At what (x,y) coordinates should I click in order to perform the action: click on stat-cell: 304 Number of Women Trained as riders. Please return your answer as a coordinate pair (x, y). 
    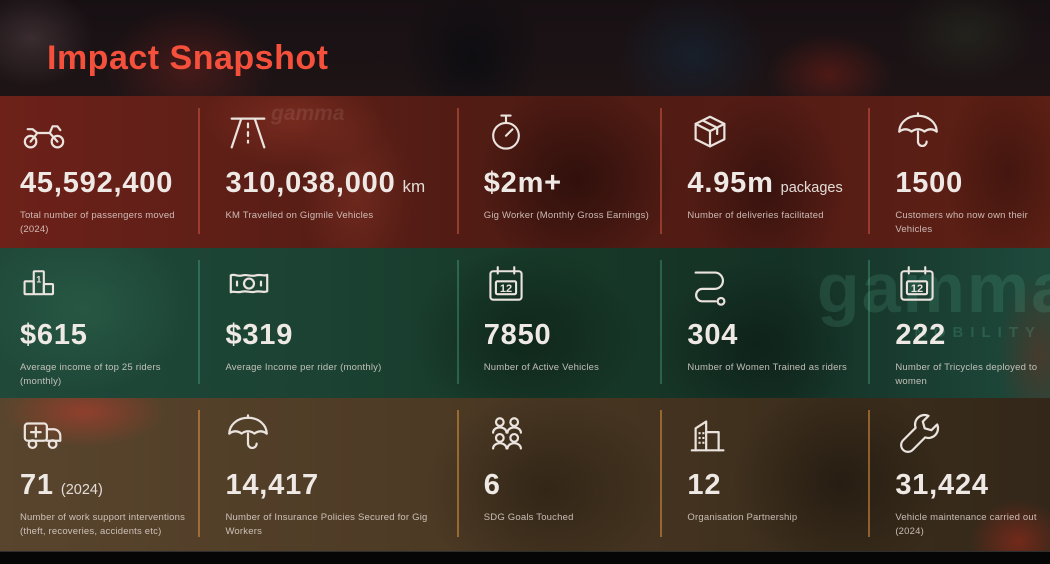
    Looking at the image, I should click on (764, 323).